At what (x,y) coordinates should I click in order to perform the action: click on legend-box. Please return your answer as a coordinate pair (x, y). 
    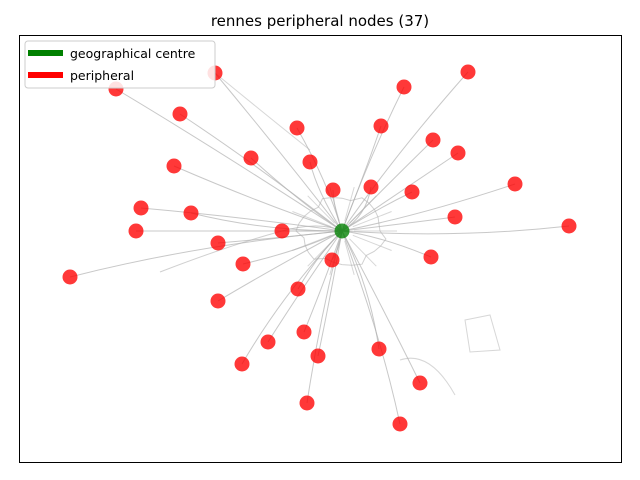
    Looking at the image, I should click on (120, 64).